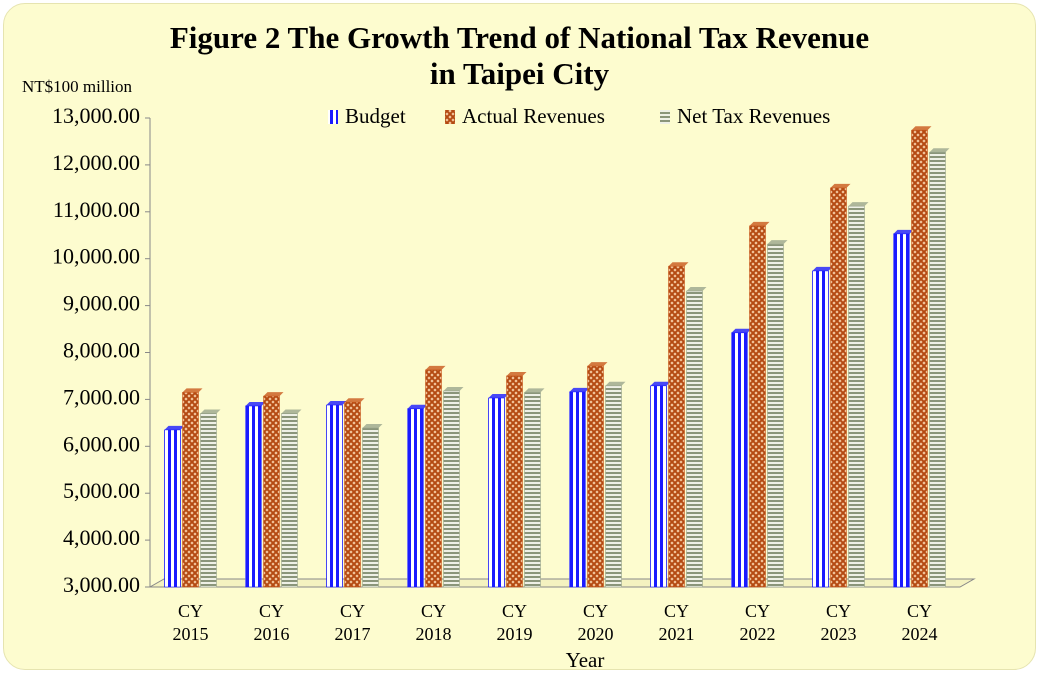 This screenshot has width=1039, height=673. Describe the element at coordinates (96, 162) in the screenshot. I see `y-tick-label: 12,000.00` at that location.